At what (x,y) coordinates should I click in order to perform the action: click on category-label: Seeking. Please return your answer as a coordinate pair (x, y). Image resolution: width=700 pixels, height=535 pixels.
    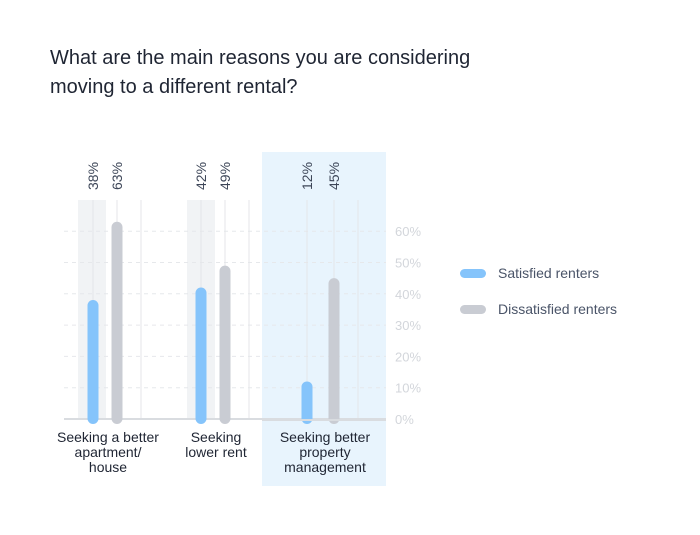
    Looking at the image, I should click on (216, 437).